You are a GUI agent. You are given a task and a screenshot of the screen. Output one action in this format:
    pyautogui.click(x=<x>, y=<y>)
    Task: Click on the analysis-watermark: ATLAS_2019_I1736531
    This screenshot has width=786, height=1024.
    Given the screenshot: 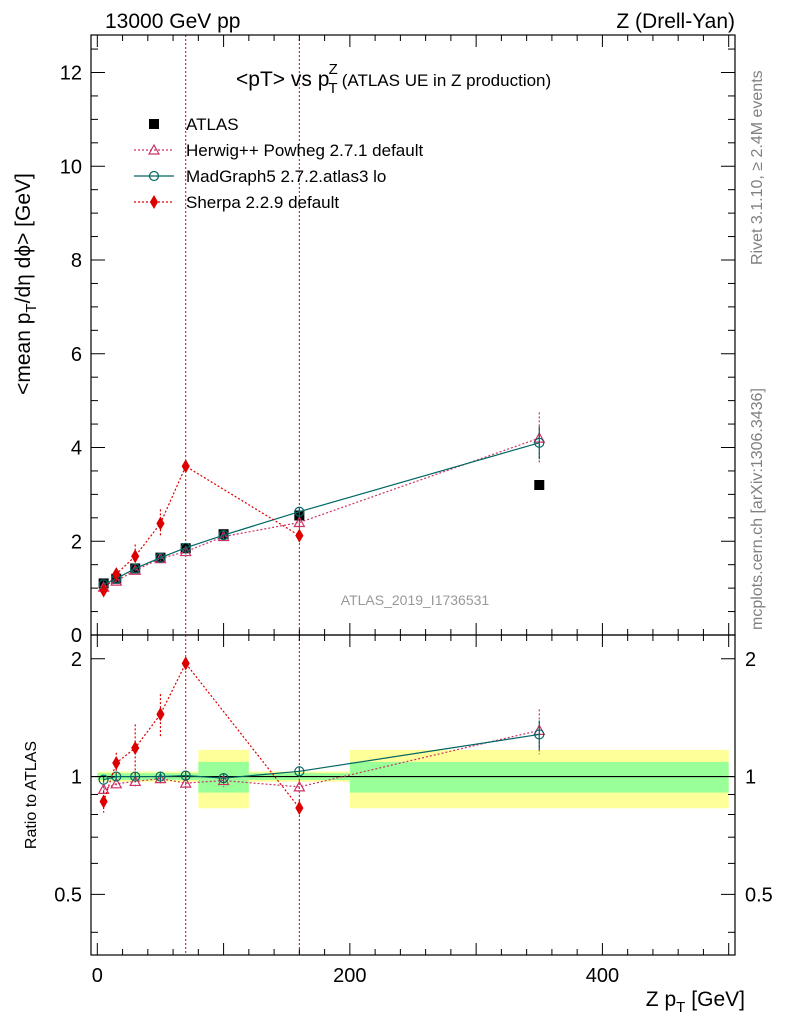 What is the action you would take?
    pyautogui.click(x=415, y=600)
    